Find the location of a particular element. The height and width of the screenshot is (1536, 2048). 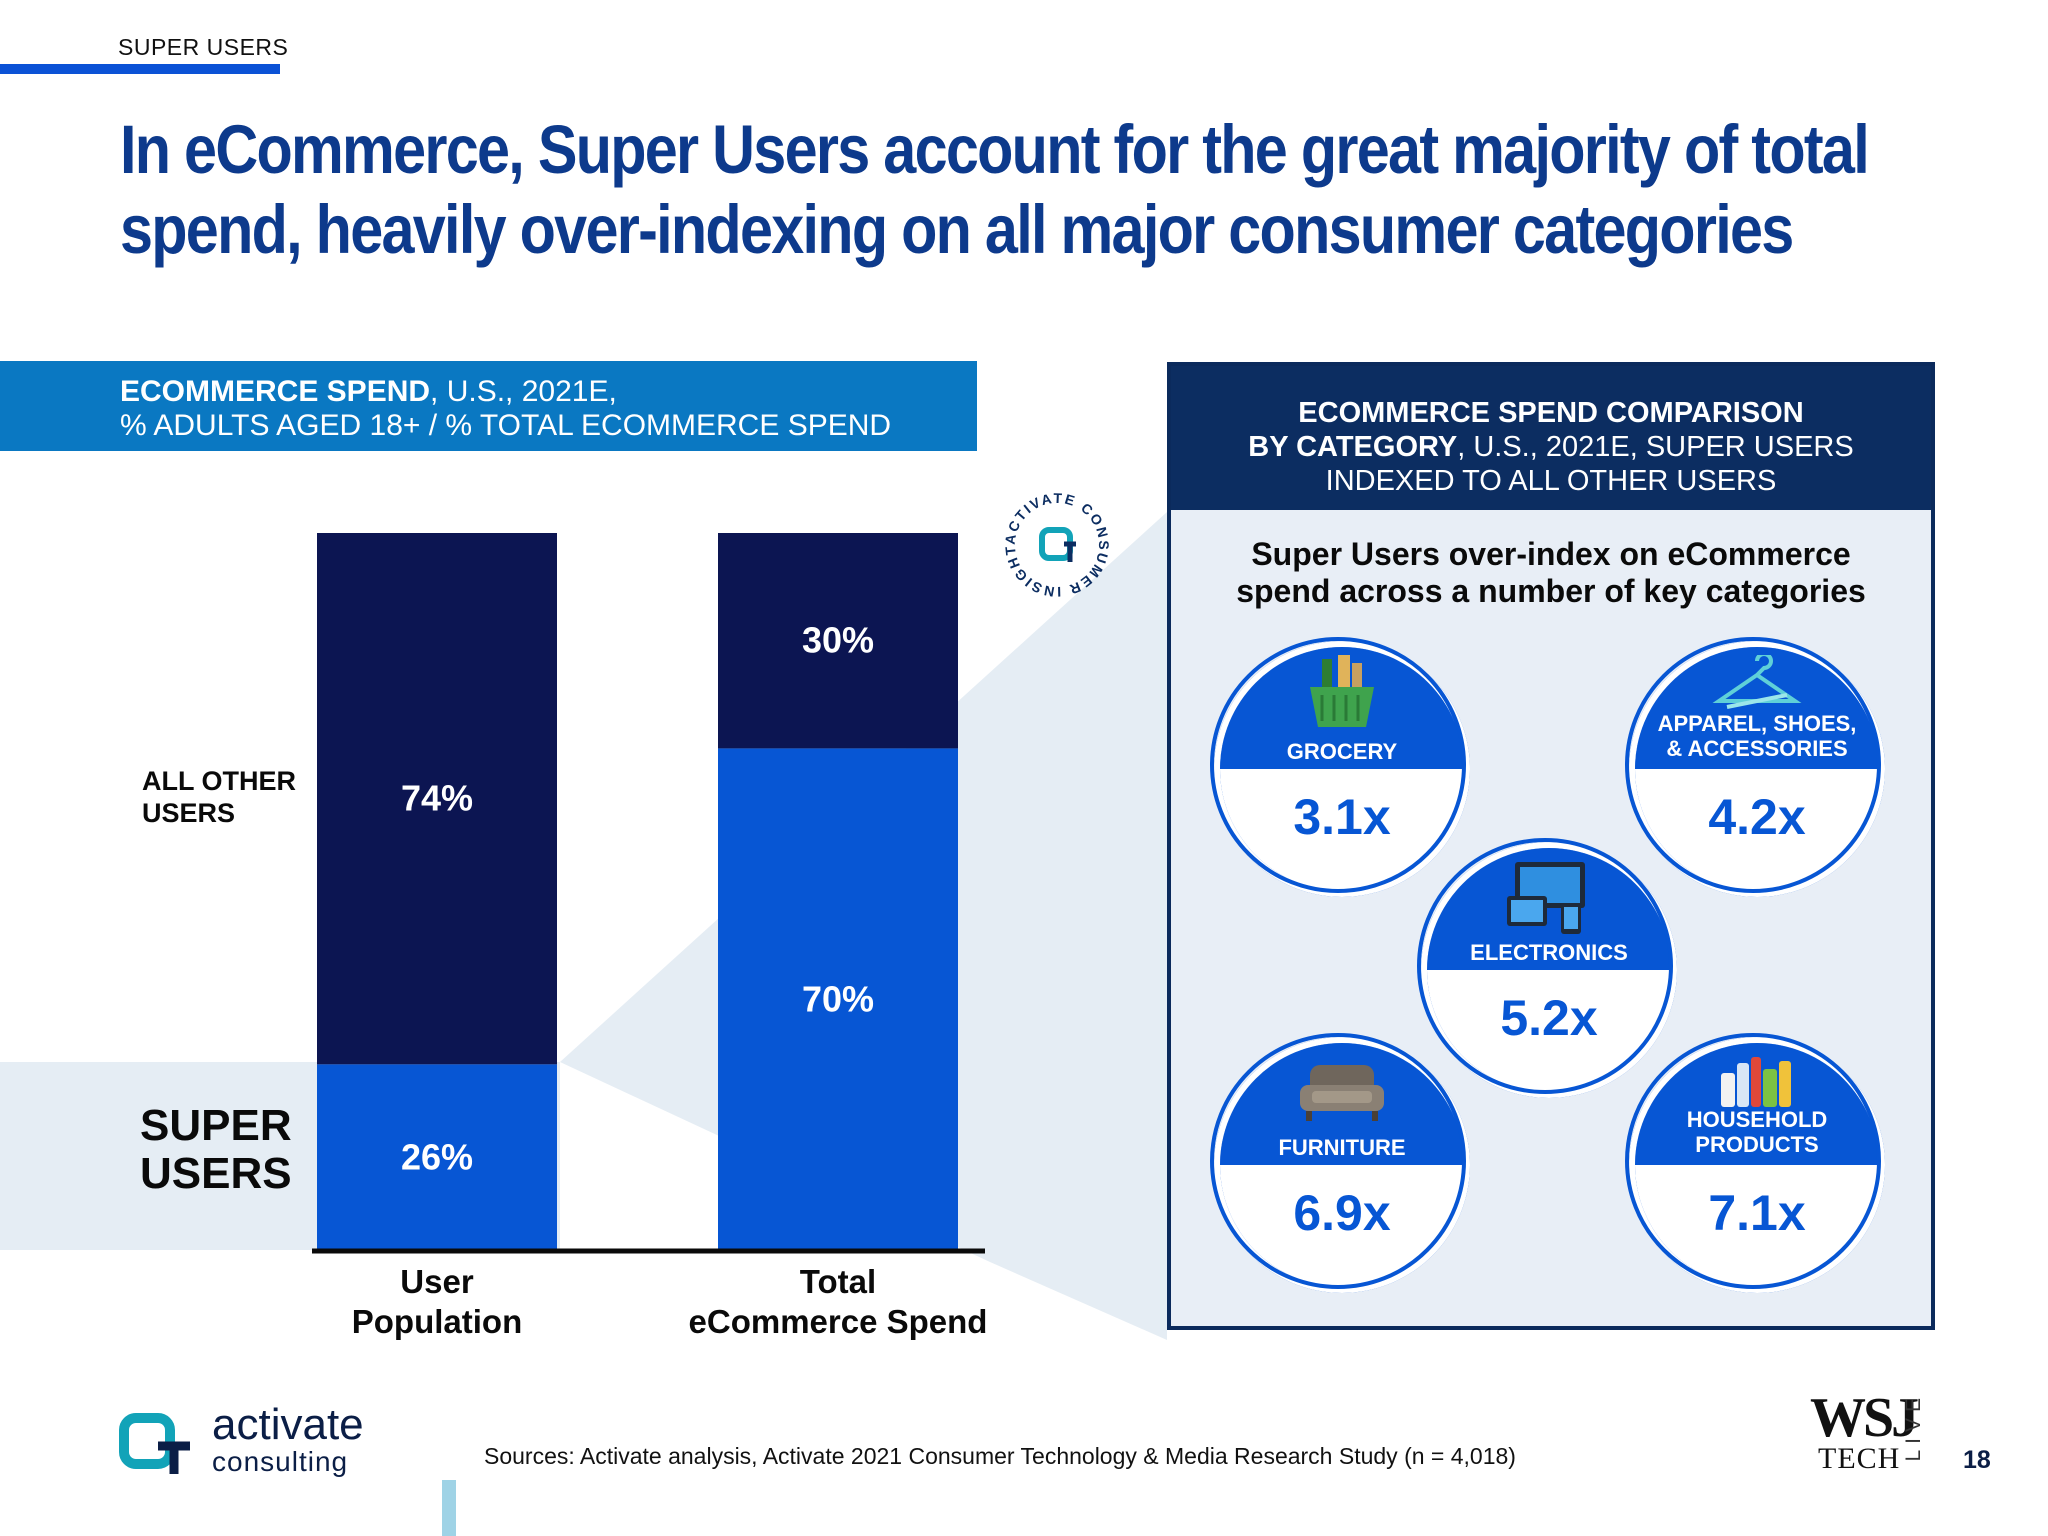

bar-all-other-users-total-ecommerce-spend is located at coordinates (838, 641).